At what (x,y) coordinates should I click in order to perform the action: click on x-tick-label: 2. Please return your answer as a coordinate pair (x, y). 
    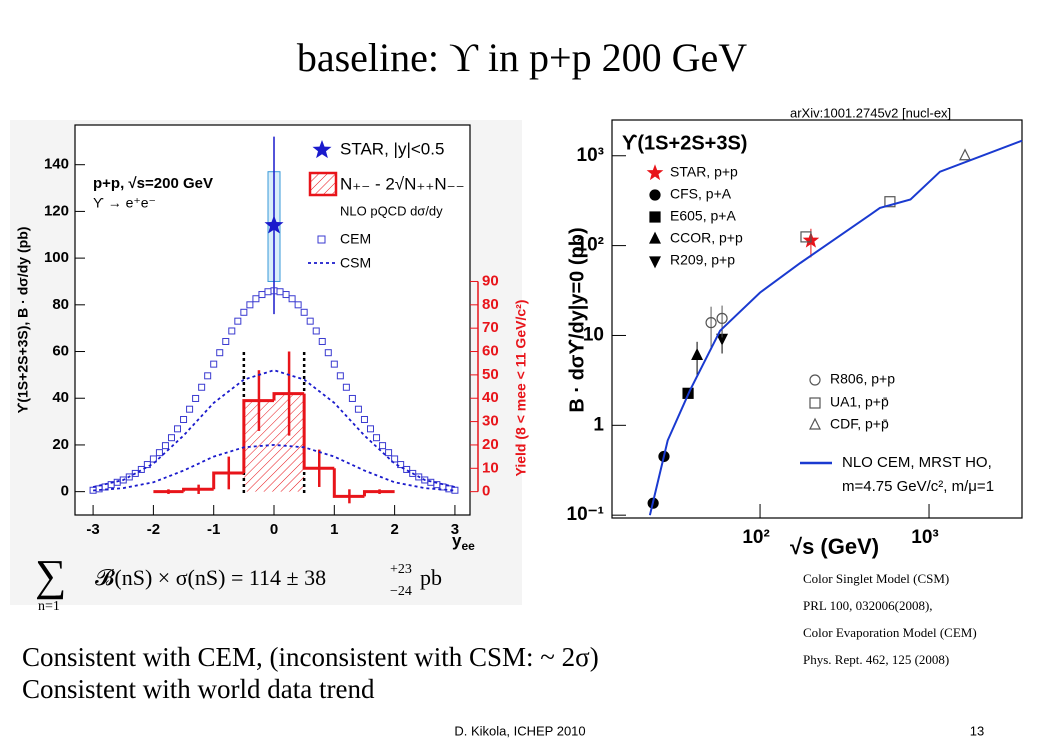
    Looking at the image, I should click on (394, 529).